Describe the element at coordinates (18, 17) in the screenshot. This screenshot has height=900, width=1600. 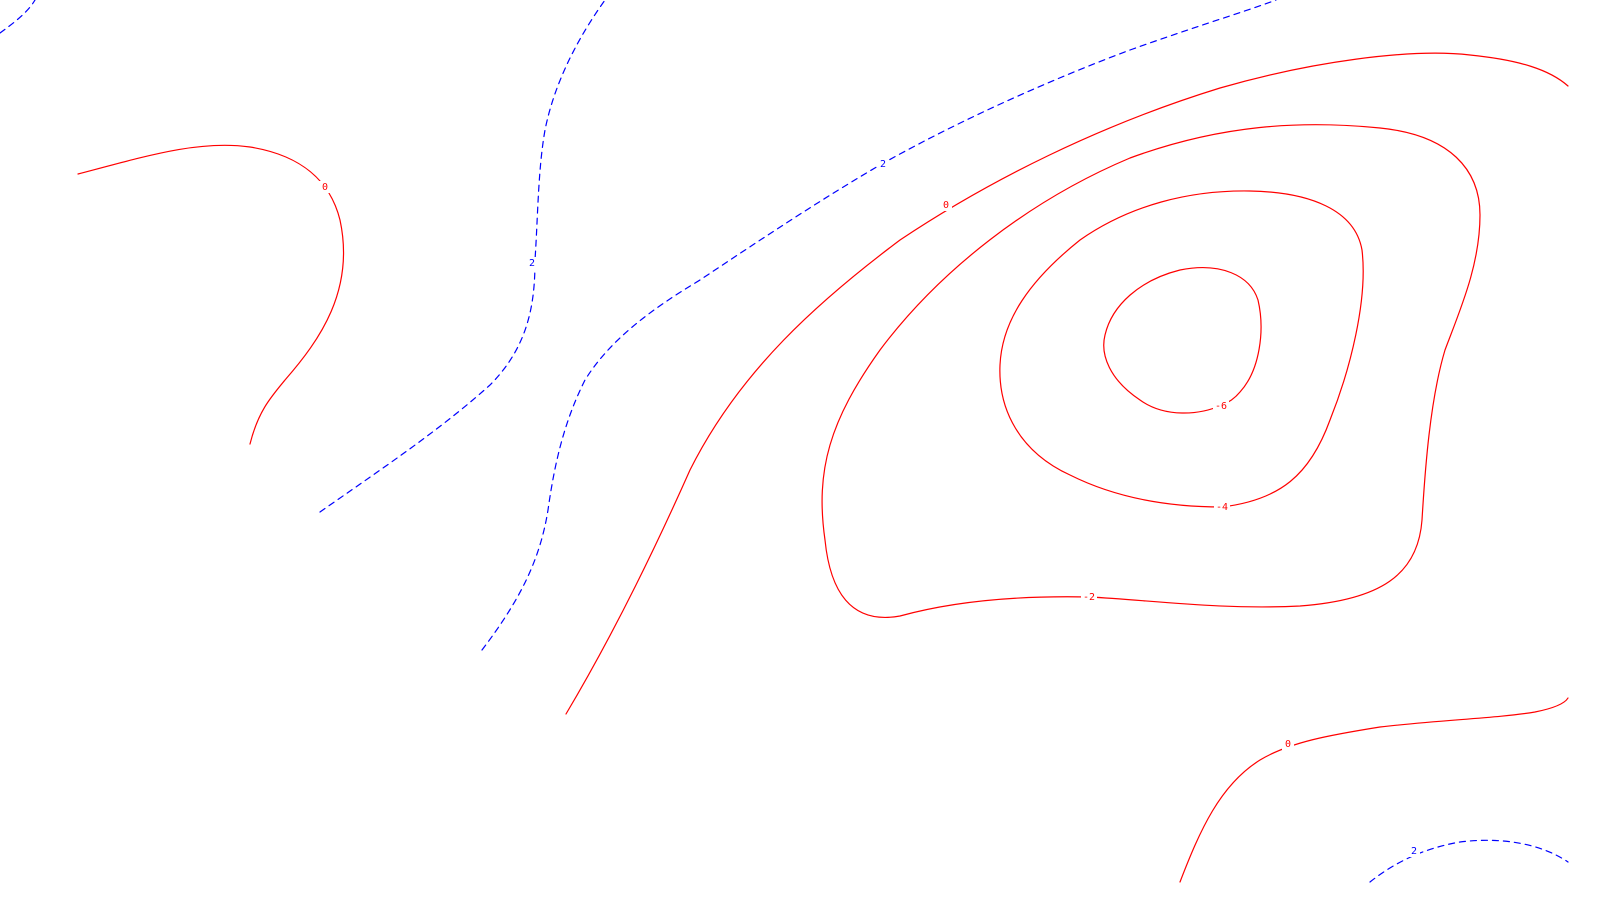
I see `contour-line-2-nw-corner` at that location.